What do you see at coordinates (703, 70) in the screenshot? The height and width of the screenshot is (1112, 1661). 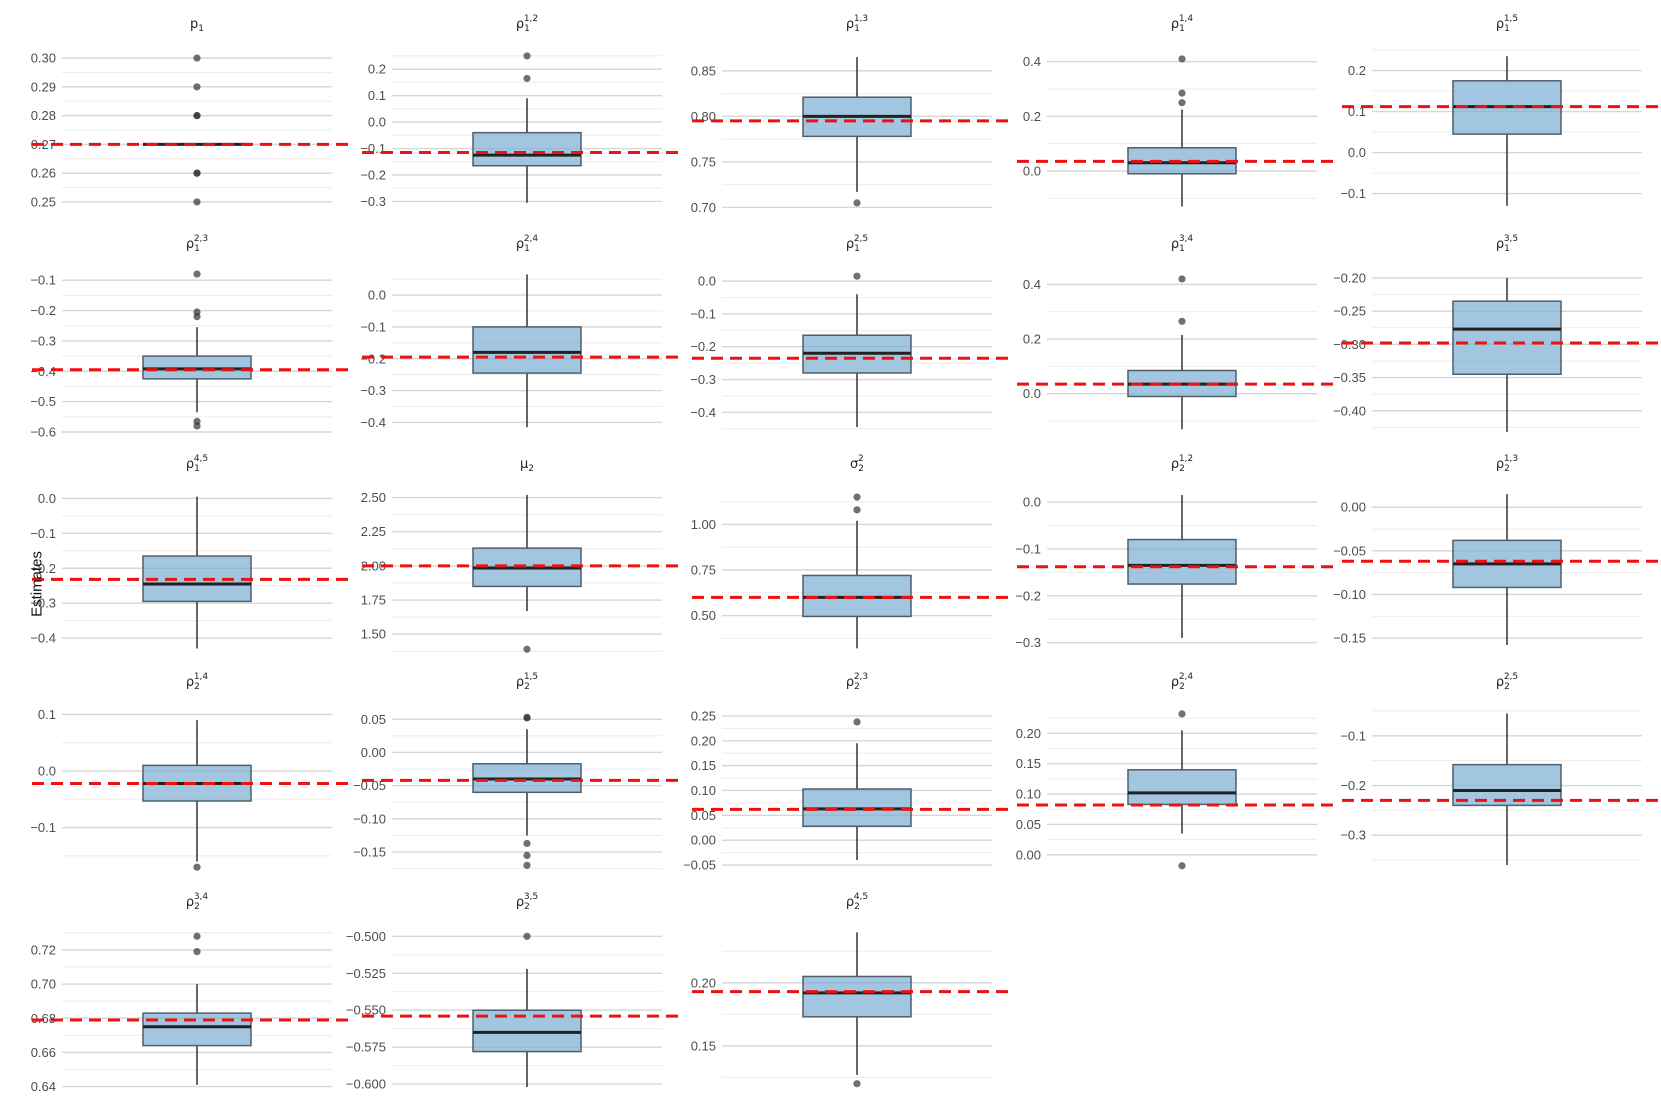 I see `panel-3-tick-label: 0.85` at bounding box center [703, 70].